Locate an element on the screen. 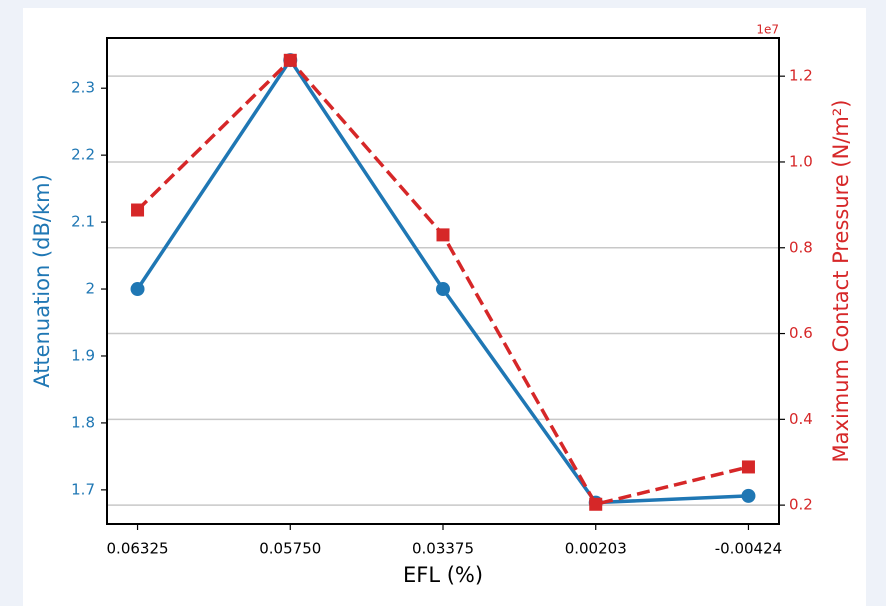  y-tick-label: 2.2 is located at coordinates (83, 155).